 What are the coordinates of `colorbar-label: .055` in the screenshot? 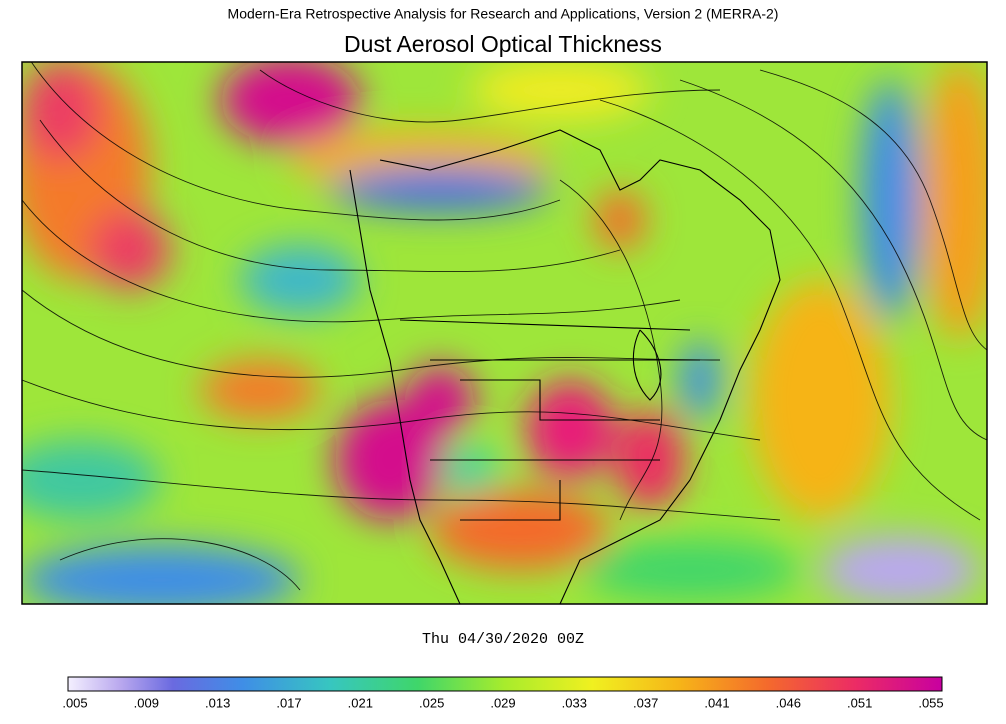 It's located at (930, 702).